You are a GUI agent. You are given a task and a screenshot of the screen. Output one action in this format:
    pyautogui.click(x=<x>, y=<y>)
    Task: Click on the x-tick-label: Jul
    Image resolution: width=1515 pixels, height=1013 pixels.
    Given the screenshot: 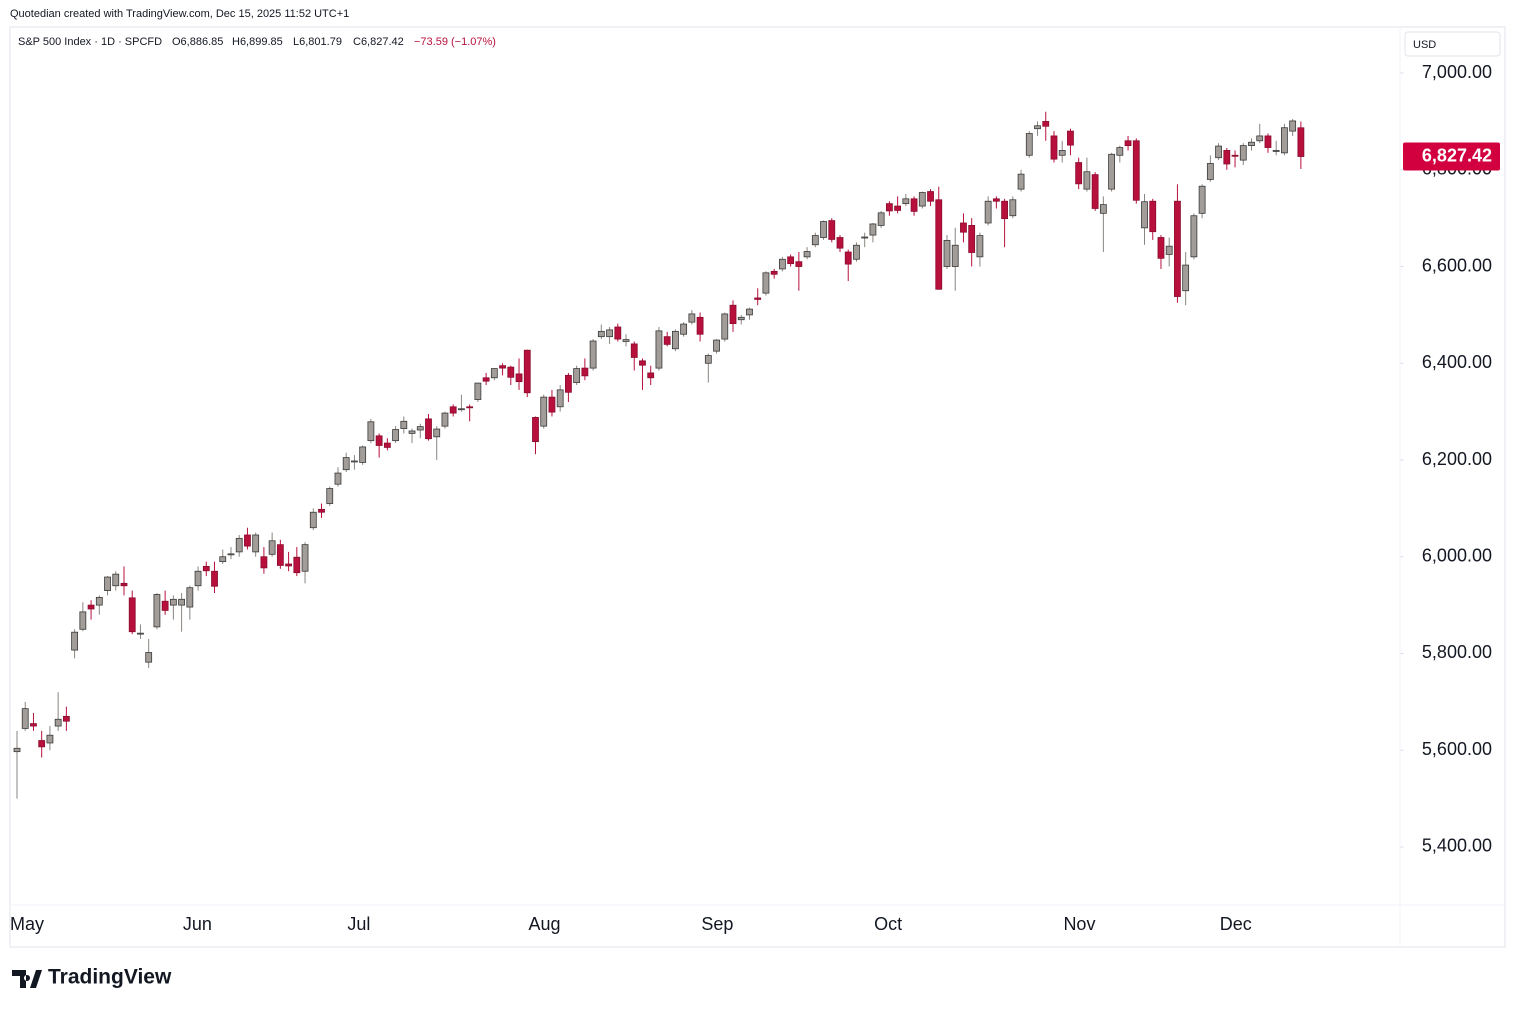 What is the action you would take?
    pyautogui.click(x=358, y=924)
    